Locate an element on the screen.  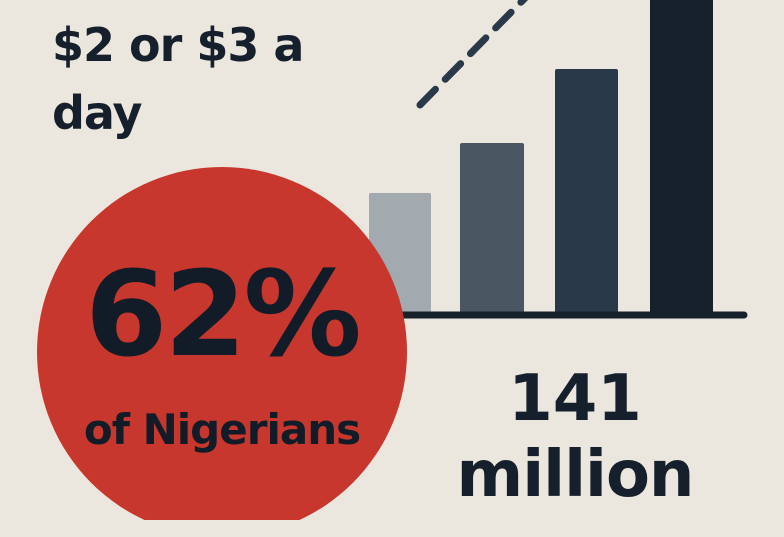
percent-label: of Nigerians is located at coordinates (222, 429).